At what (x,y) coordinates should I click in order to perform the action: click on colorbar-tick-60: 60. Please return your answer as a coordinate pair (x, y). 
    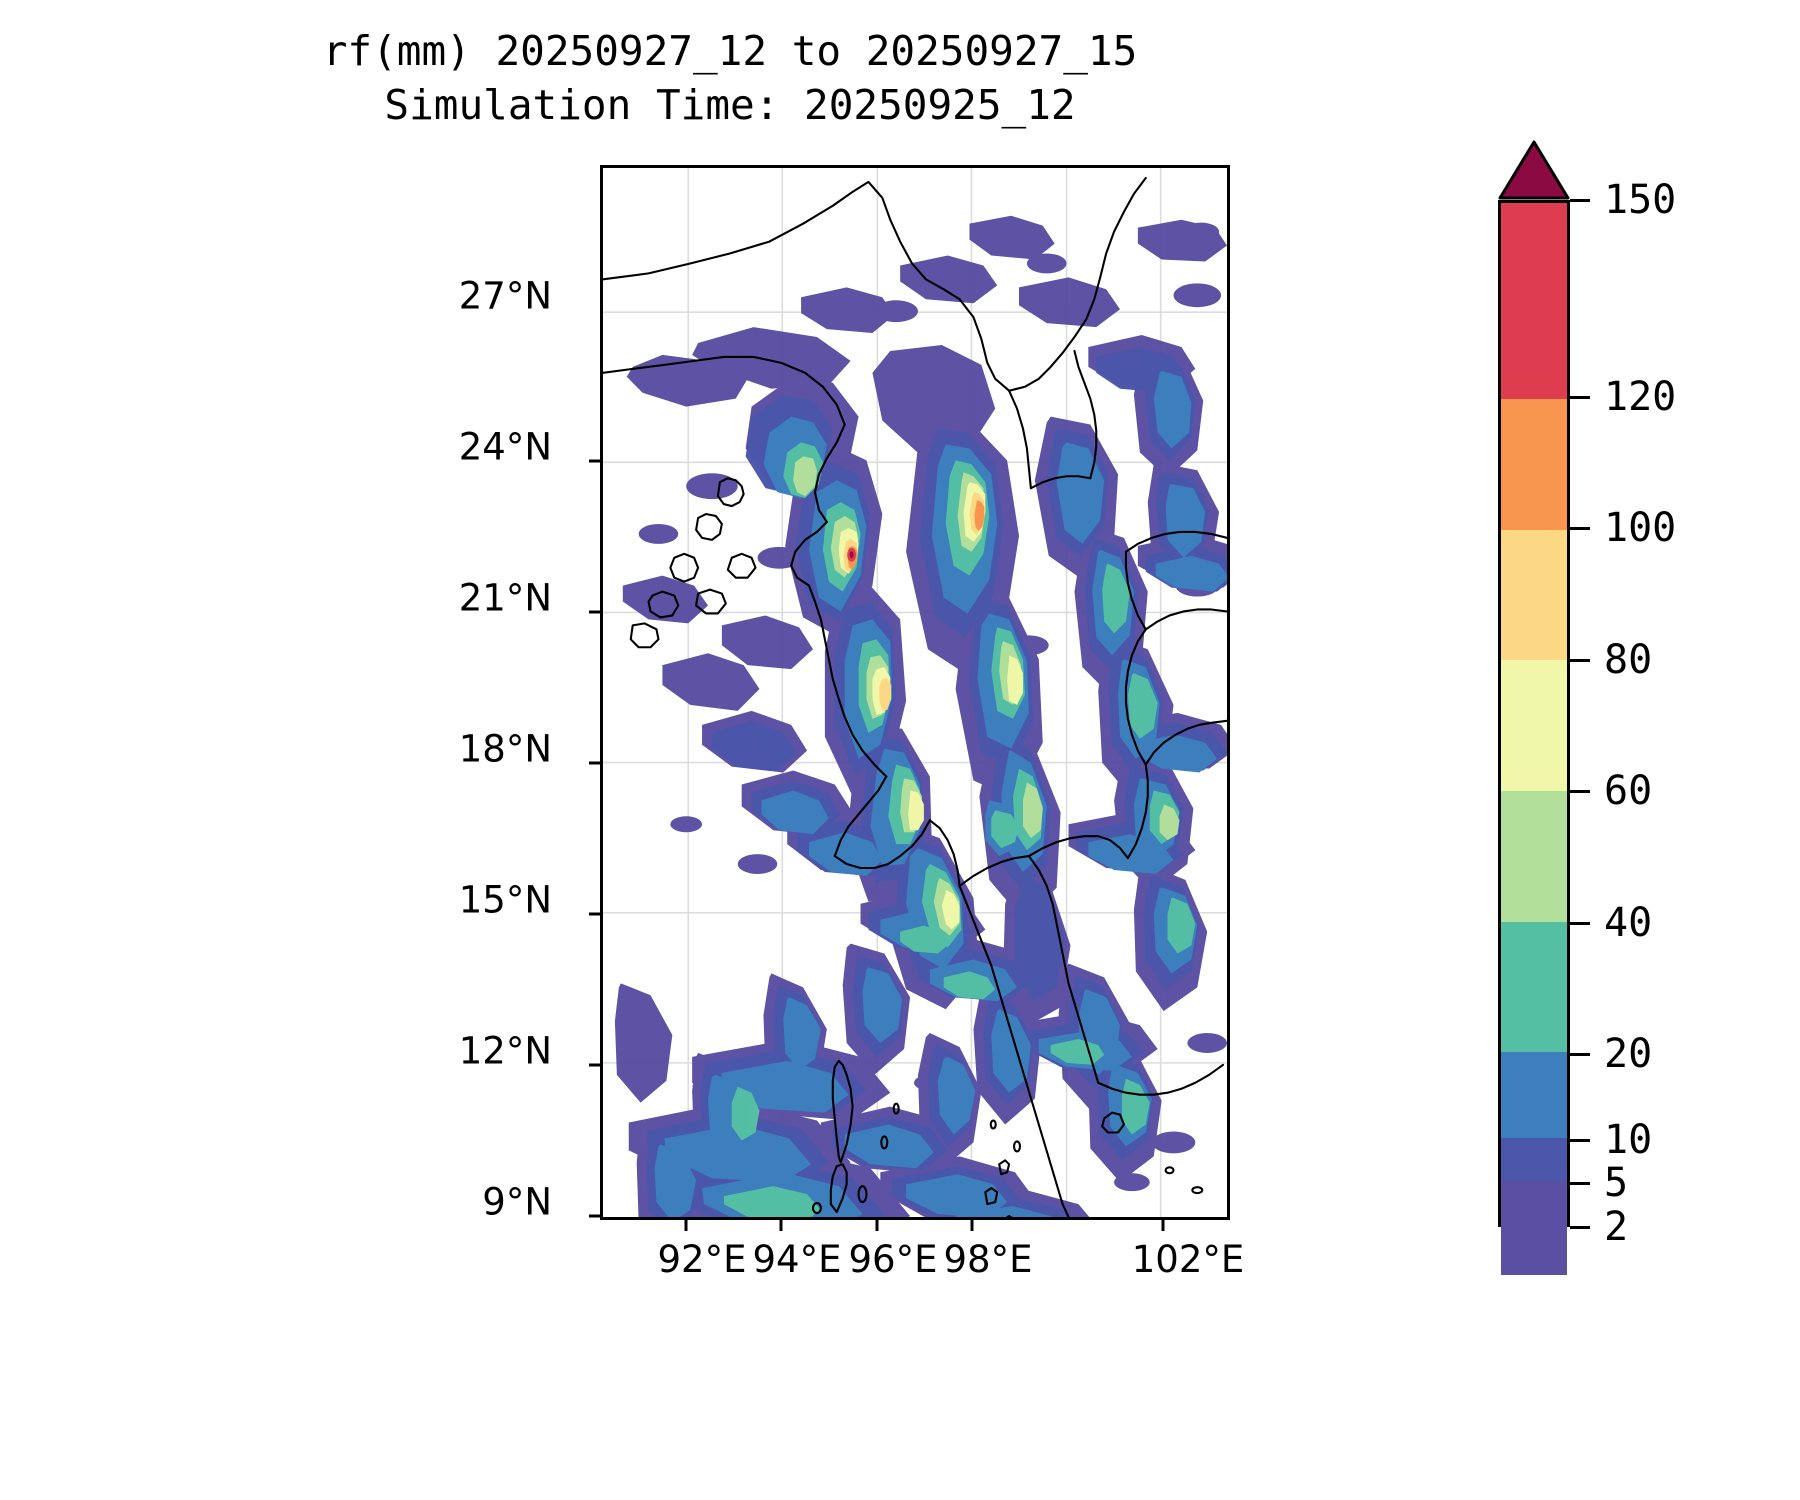
    Looking at the image, I should click on (1611, 791).